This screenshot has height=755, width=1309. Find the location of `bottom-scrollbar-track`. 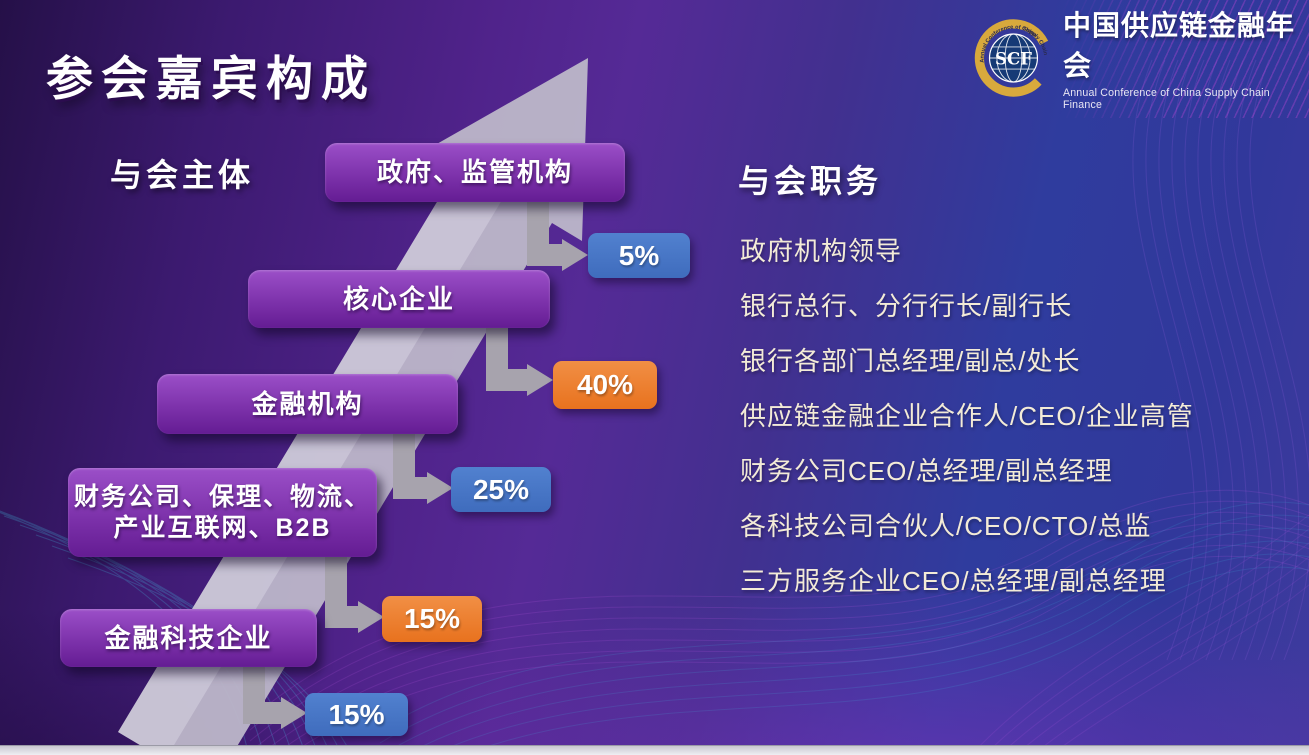

bottom-scrollbar-track is located at coordinates (654, 750).